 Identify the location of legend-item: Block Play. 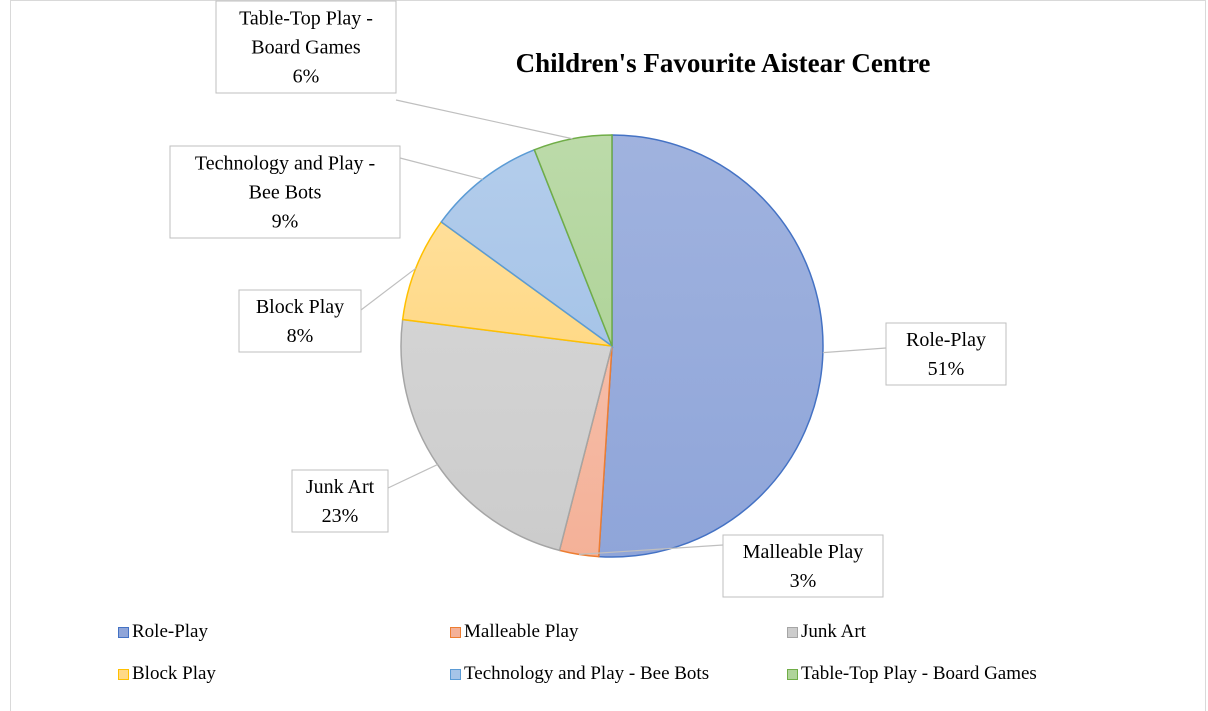
(167, 674).